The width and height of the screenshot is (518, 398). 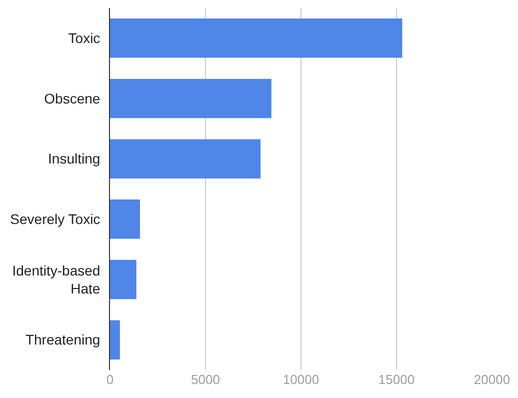 I want to click on y-tick-label: Identity-based Hate, so click(x=56, y=279).